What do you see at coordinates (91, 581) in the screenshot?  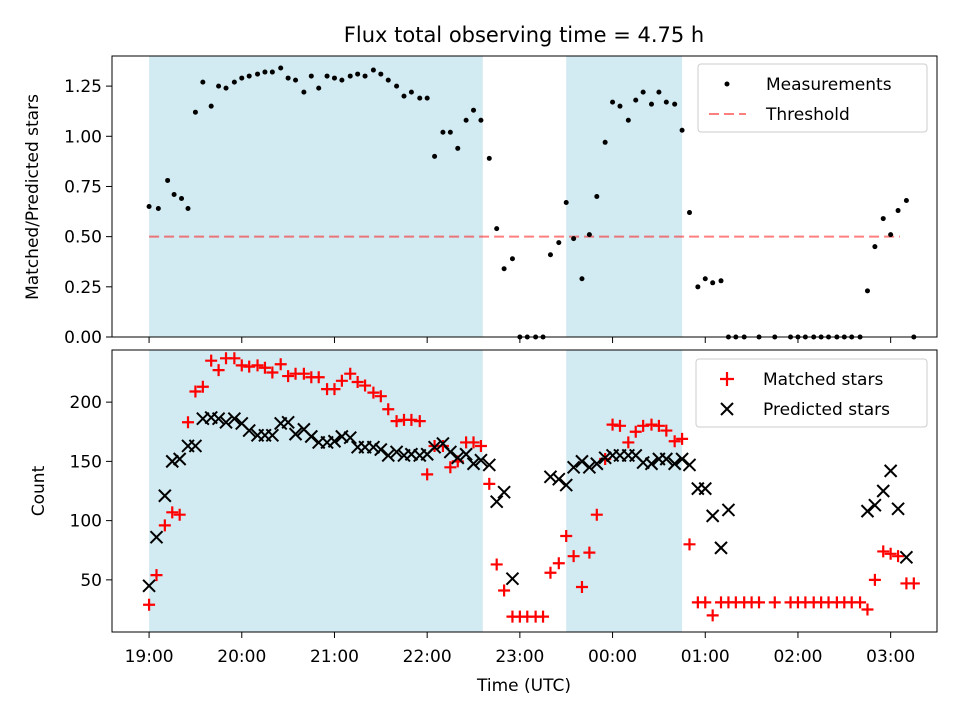 I see `y-tick-label: 50` at bounding box center [91, 581].